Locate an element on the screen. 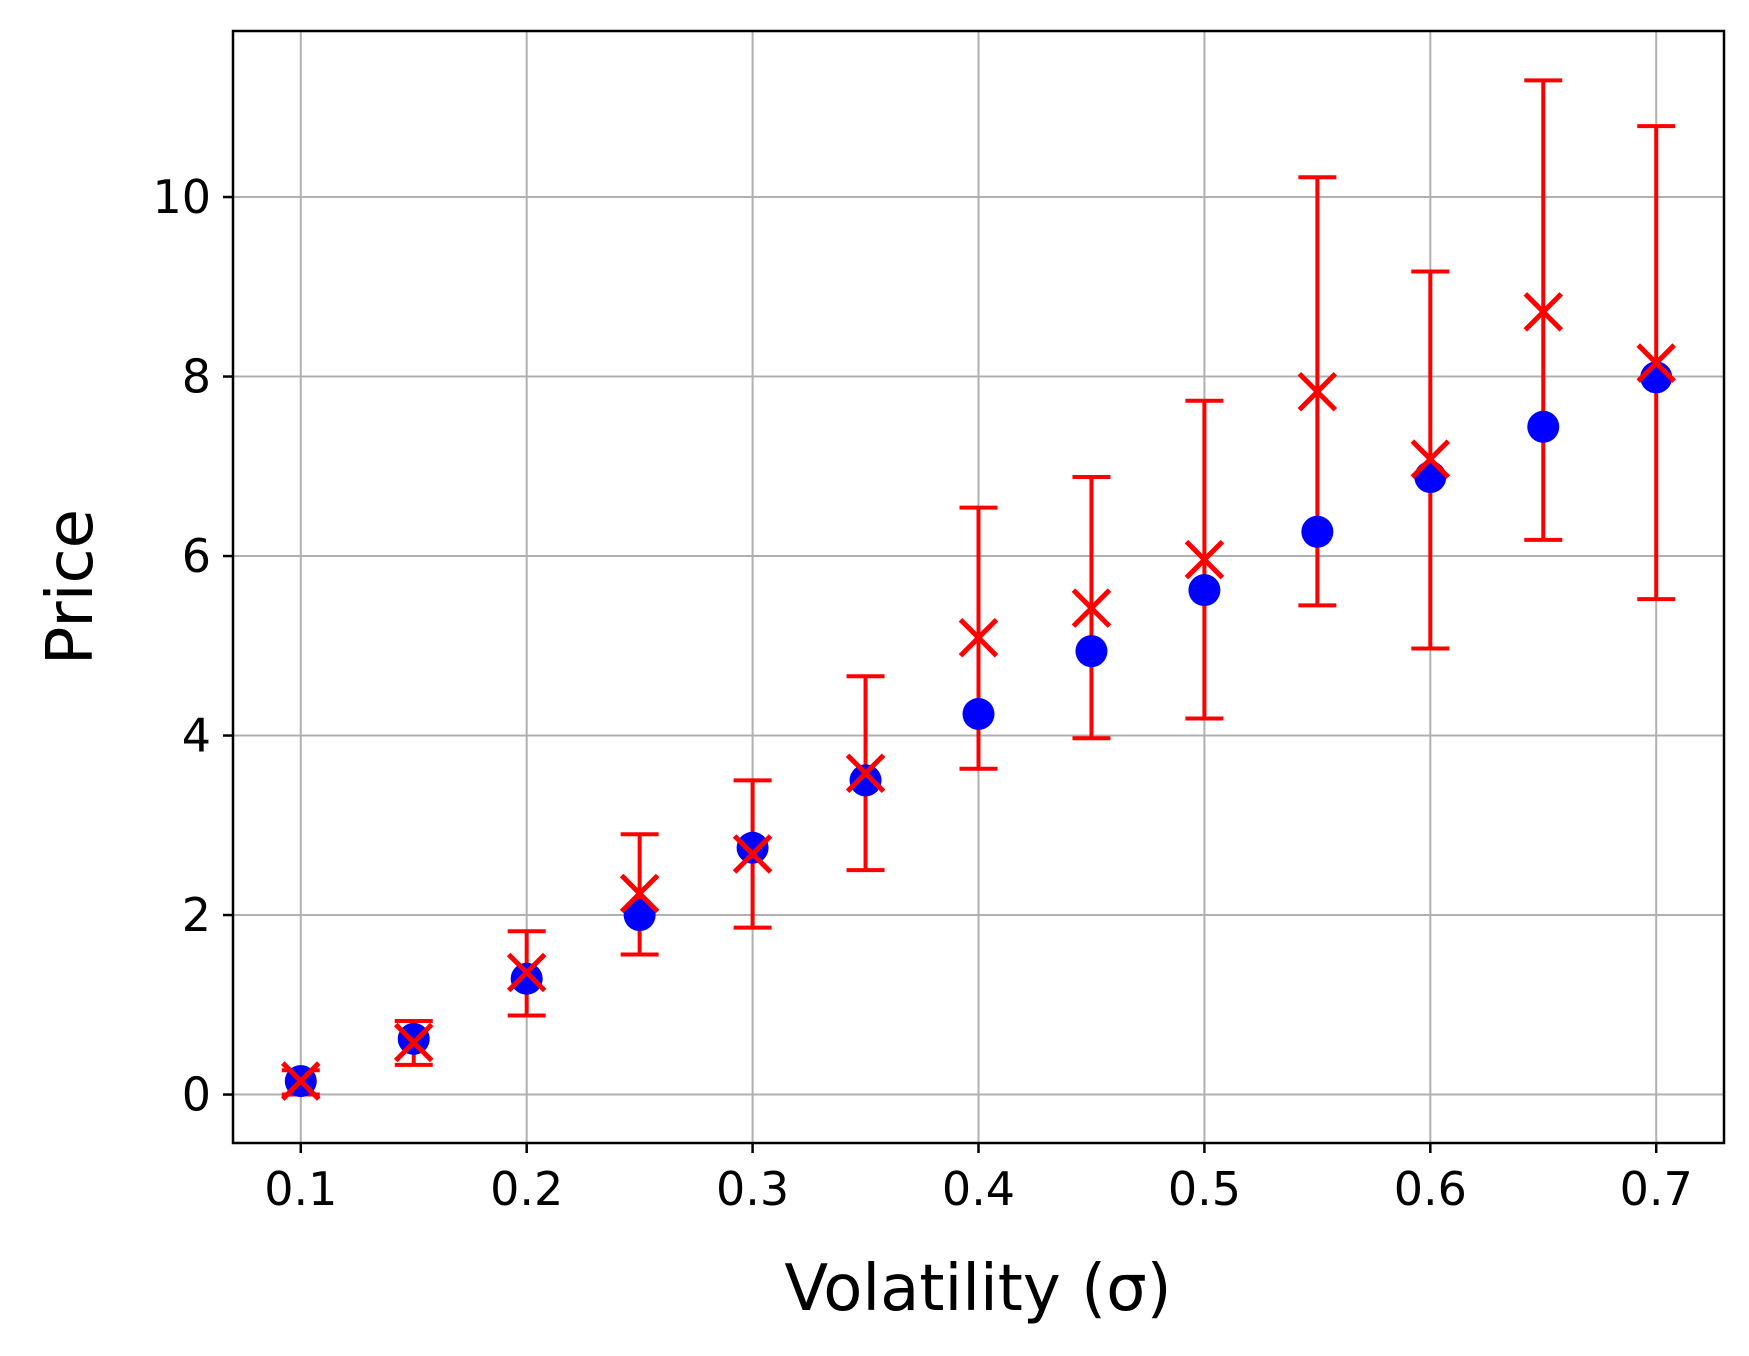  y-axis-label: Price is located at coordinates (71, 587).